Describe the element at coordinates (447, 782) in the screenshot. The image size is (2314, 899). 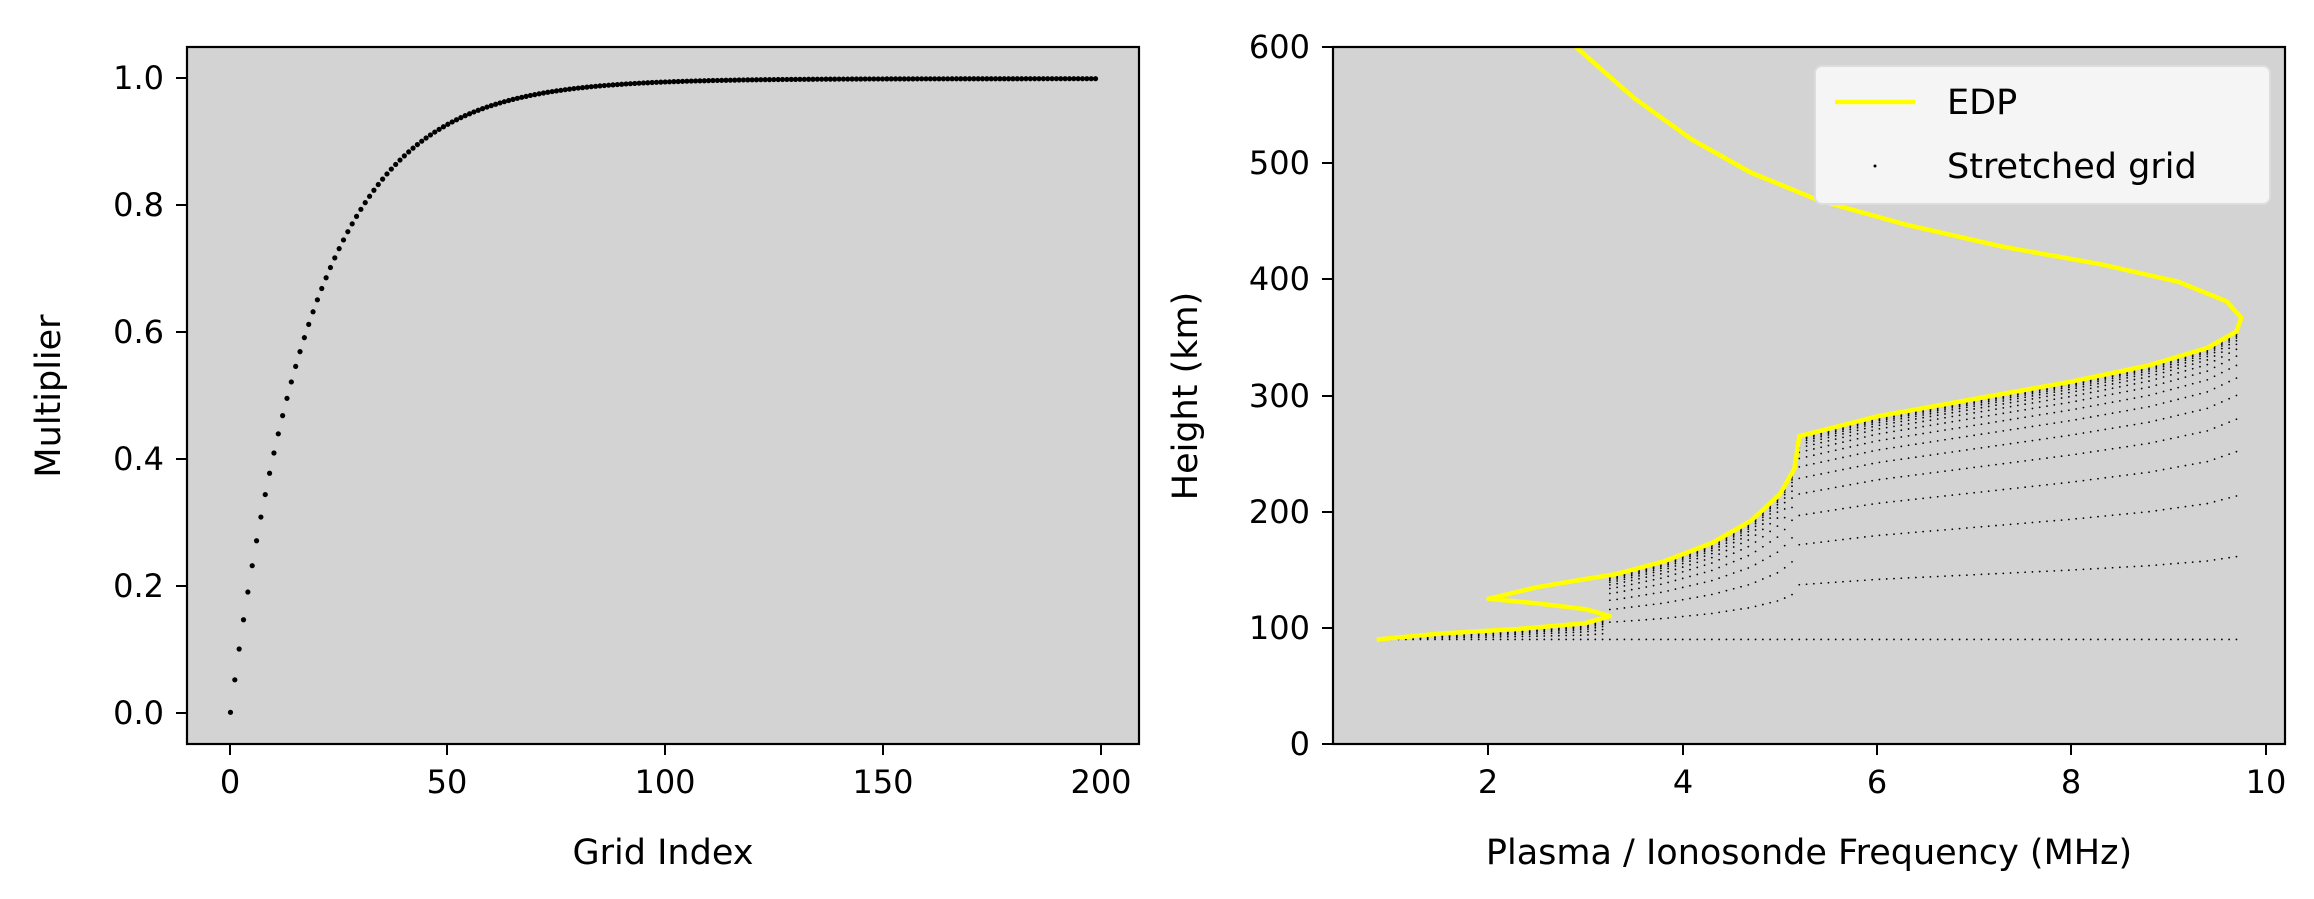
I see `left-x-tick-label: 50` at that location.